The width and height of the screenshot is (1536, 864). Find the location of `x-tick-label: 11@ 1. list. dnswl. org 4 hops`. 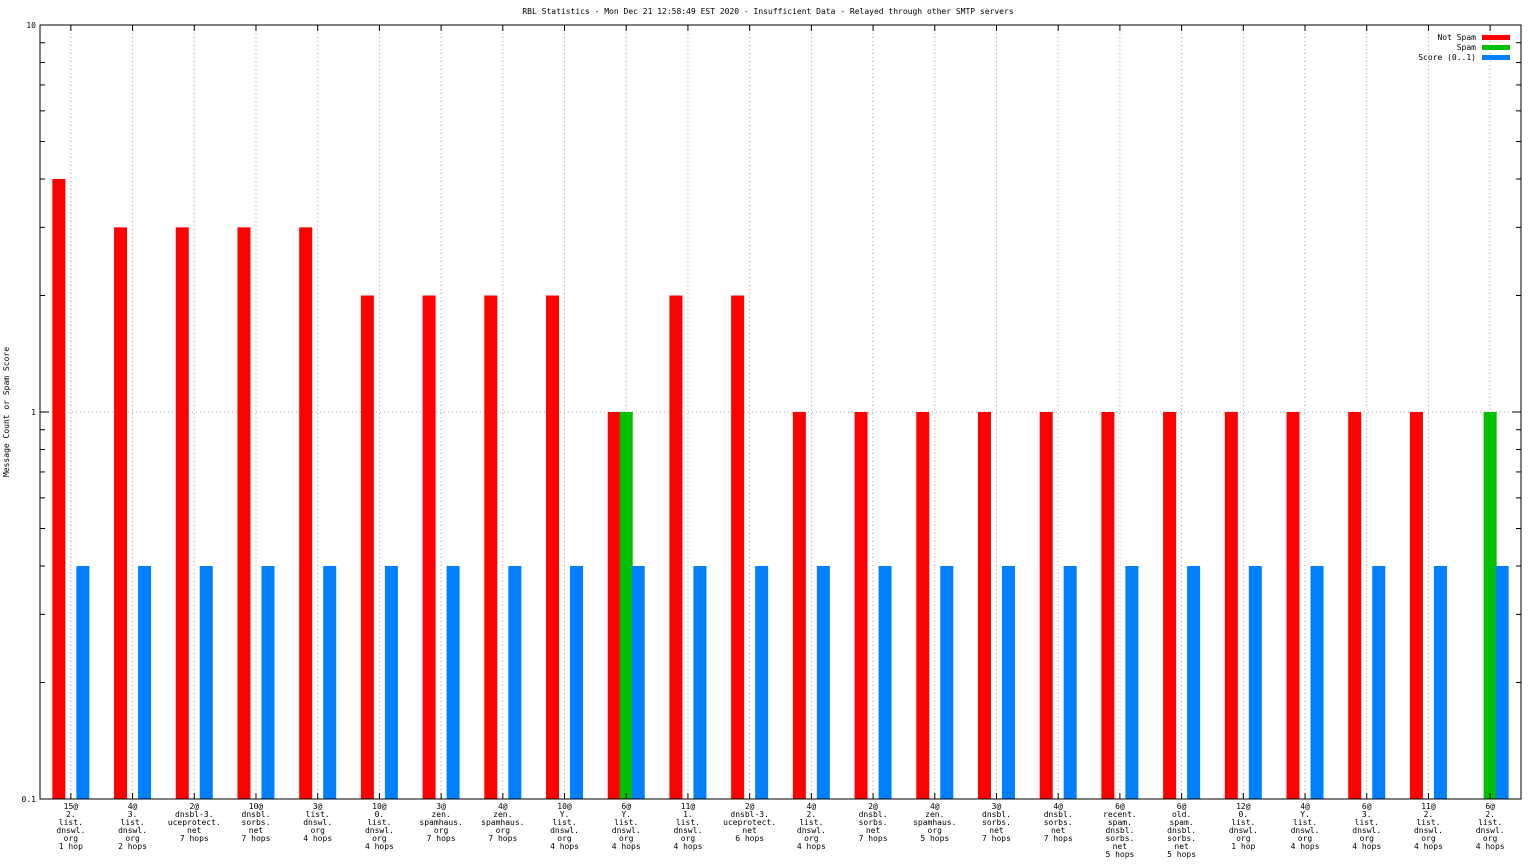

x-tick-label: 11@ 1. list. dnswl. org 4 hops is located at coordinates (687, 826).